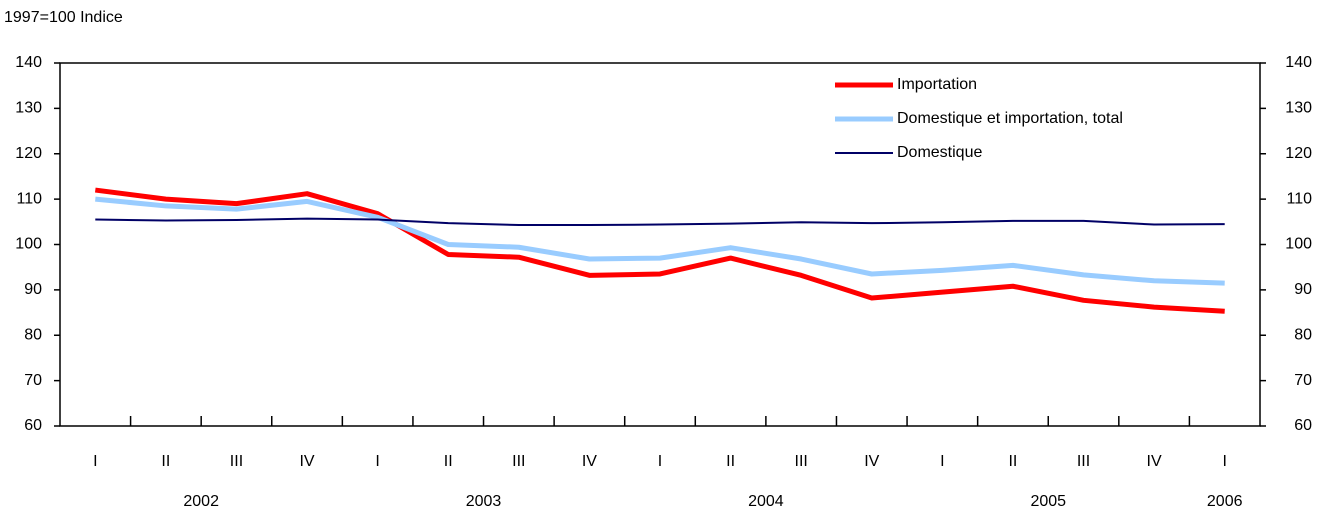 The image size is (1320, 514). I want to click on y-tick-label: 80, so click(33, 334).